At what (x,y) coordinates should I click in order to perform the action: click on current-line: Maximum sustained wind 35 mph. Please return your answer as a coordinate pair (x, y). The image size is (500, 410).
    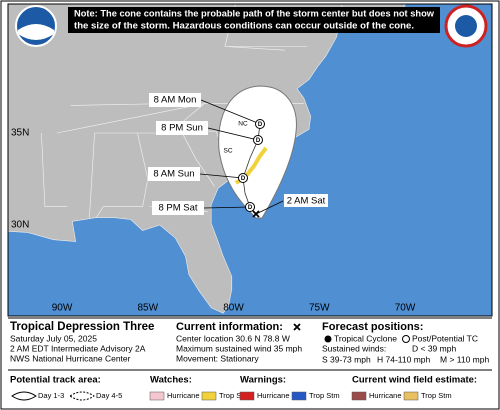
    Looking at the image, I should click on (239, 348).